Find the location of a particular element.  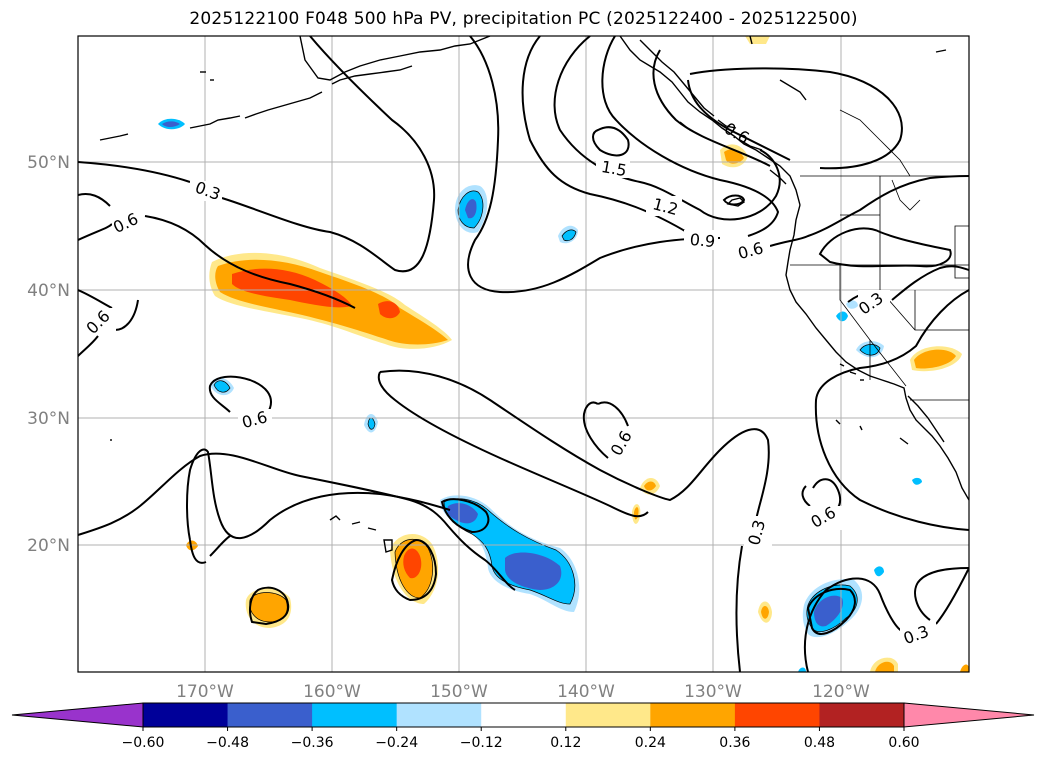

colorbar-frame is located at coordinates (523, 715).